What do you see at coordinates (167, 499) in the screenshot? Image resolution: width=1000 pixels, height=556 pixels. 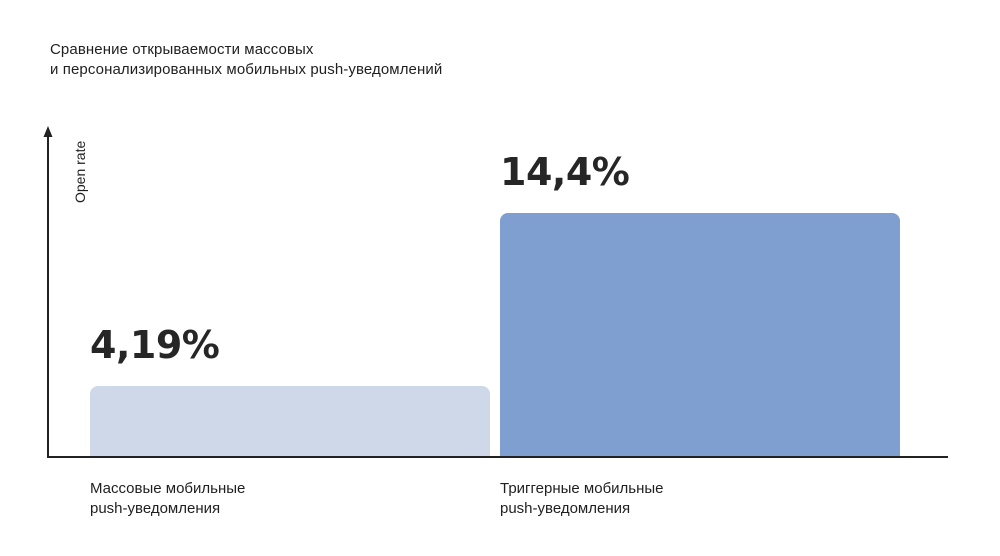 I see `category-label-0: Массовые мобильные push-уведомления` at bounding box center [167, 499].